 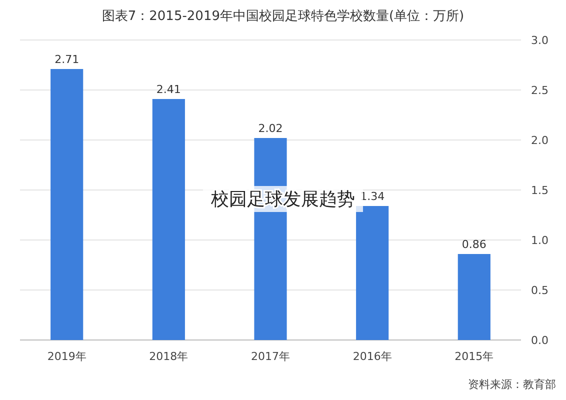 What do you see at coordinates (283, 16) in the screenshot?
I see `chart-title: 图表7：2015-2019年中国校园足球特色学校数量(单位：万所)` at bounding box center [283, 16].